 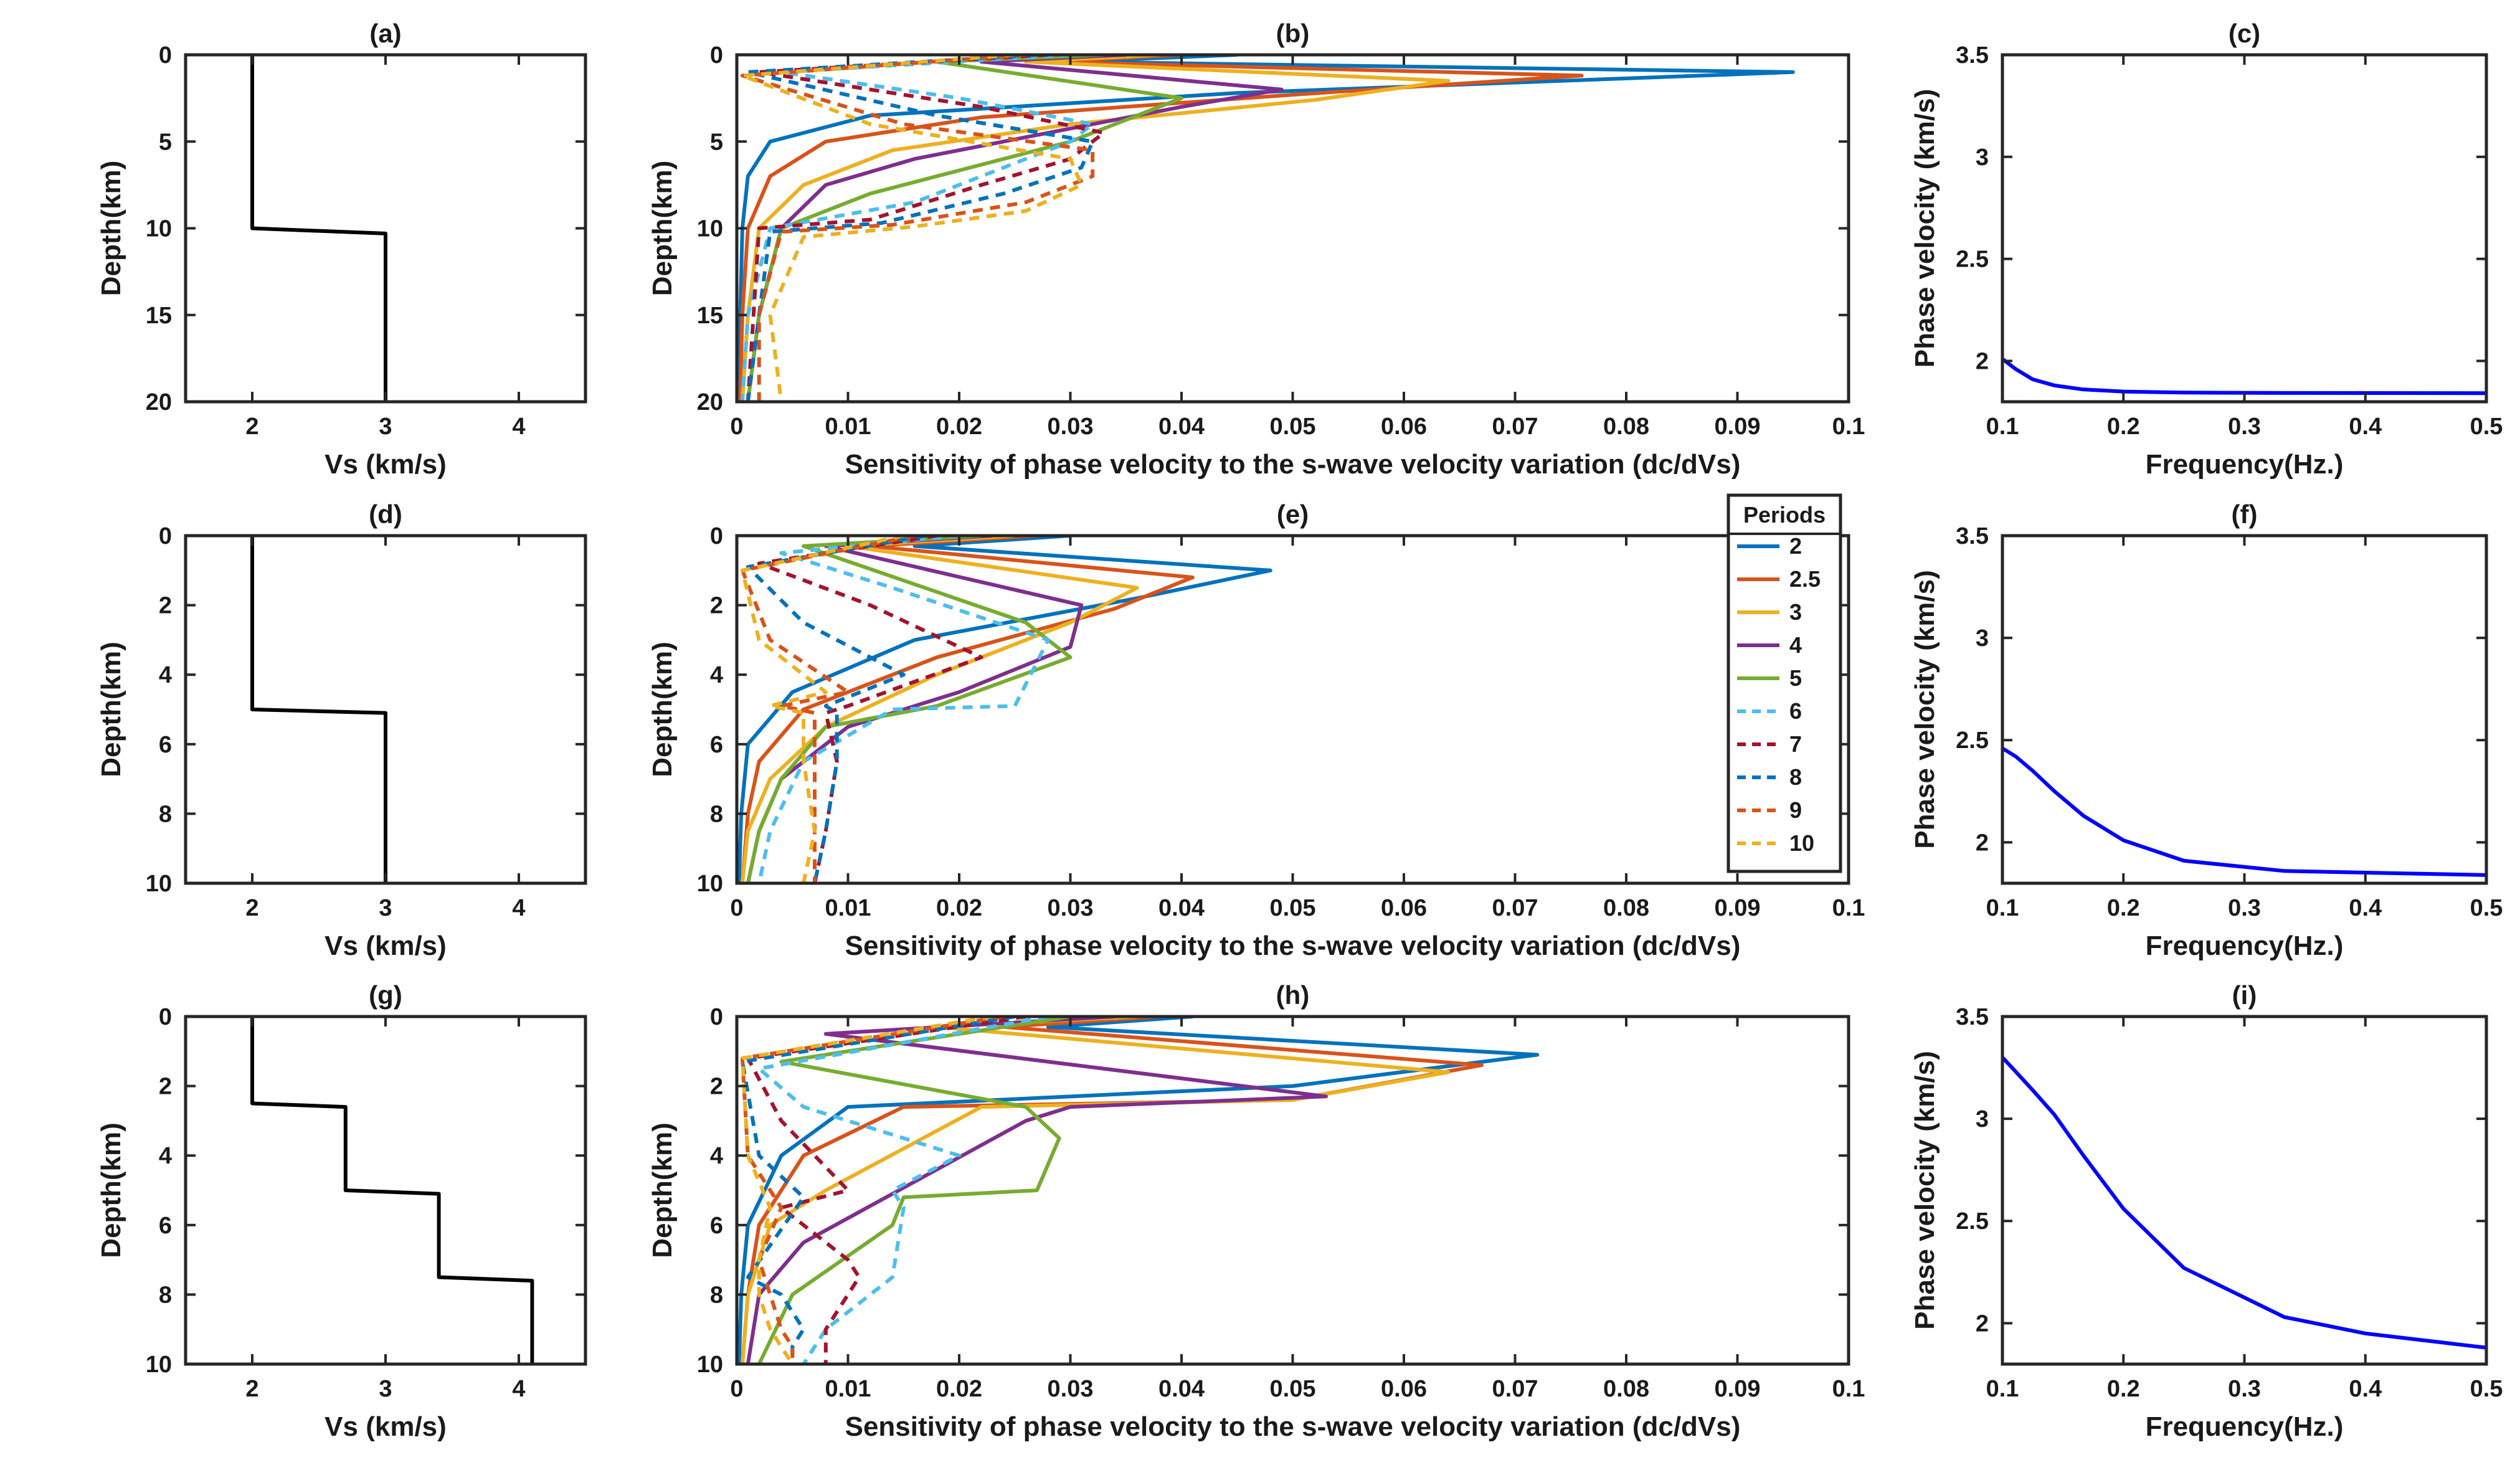 I want to click on x-tick-label: 0.08, so click(x=1626, y=908).